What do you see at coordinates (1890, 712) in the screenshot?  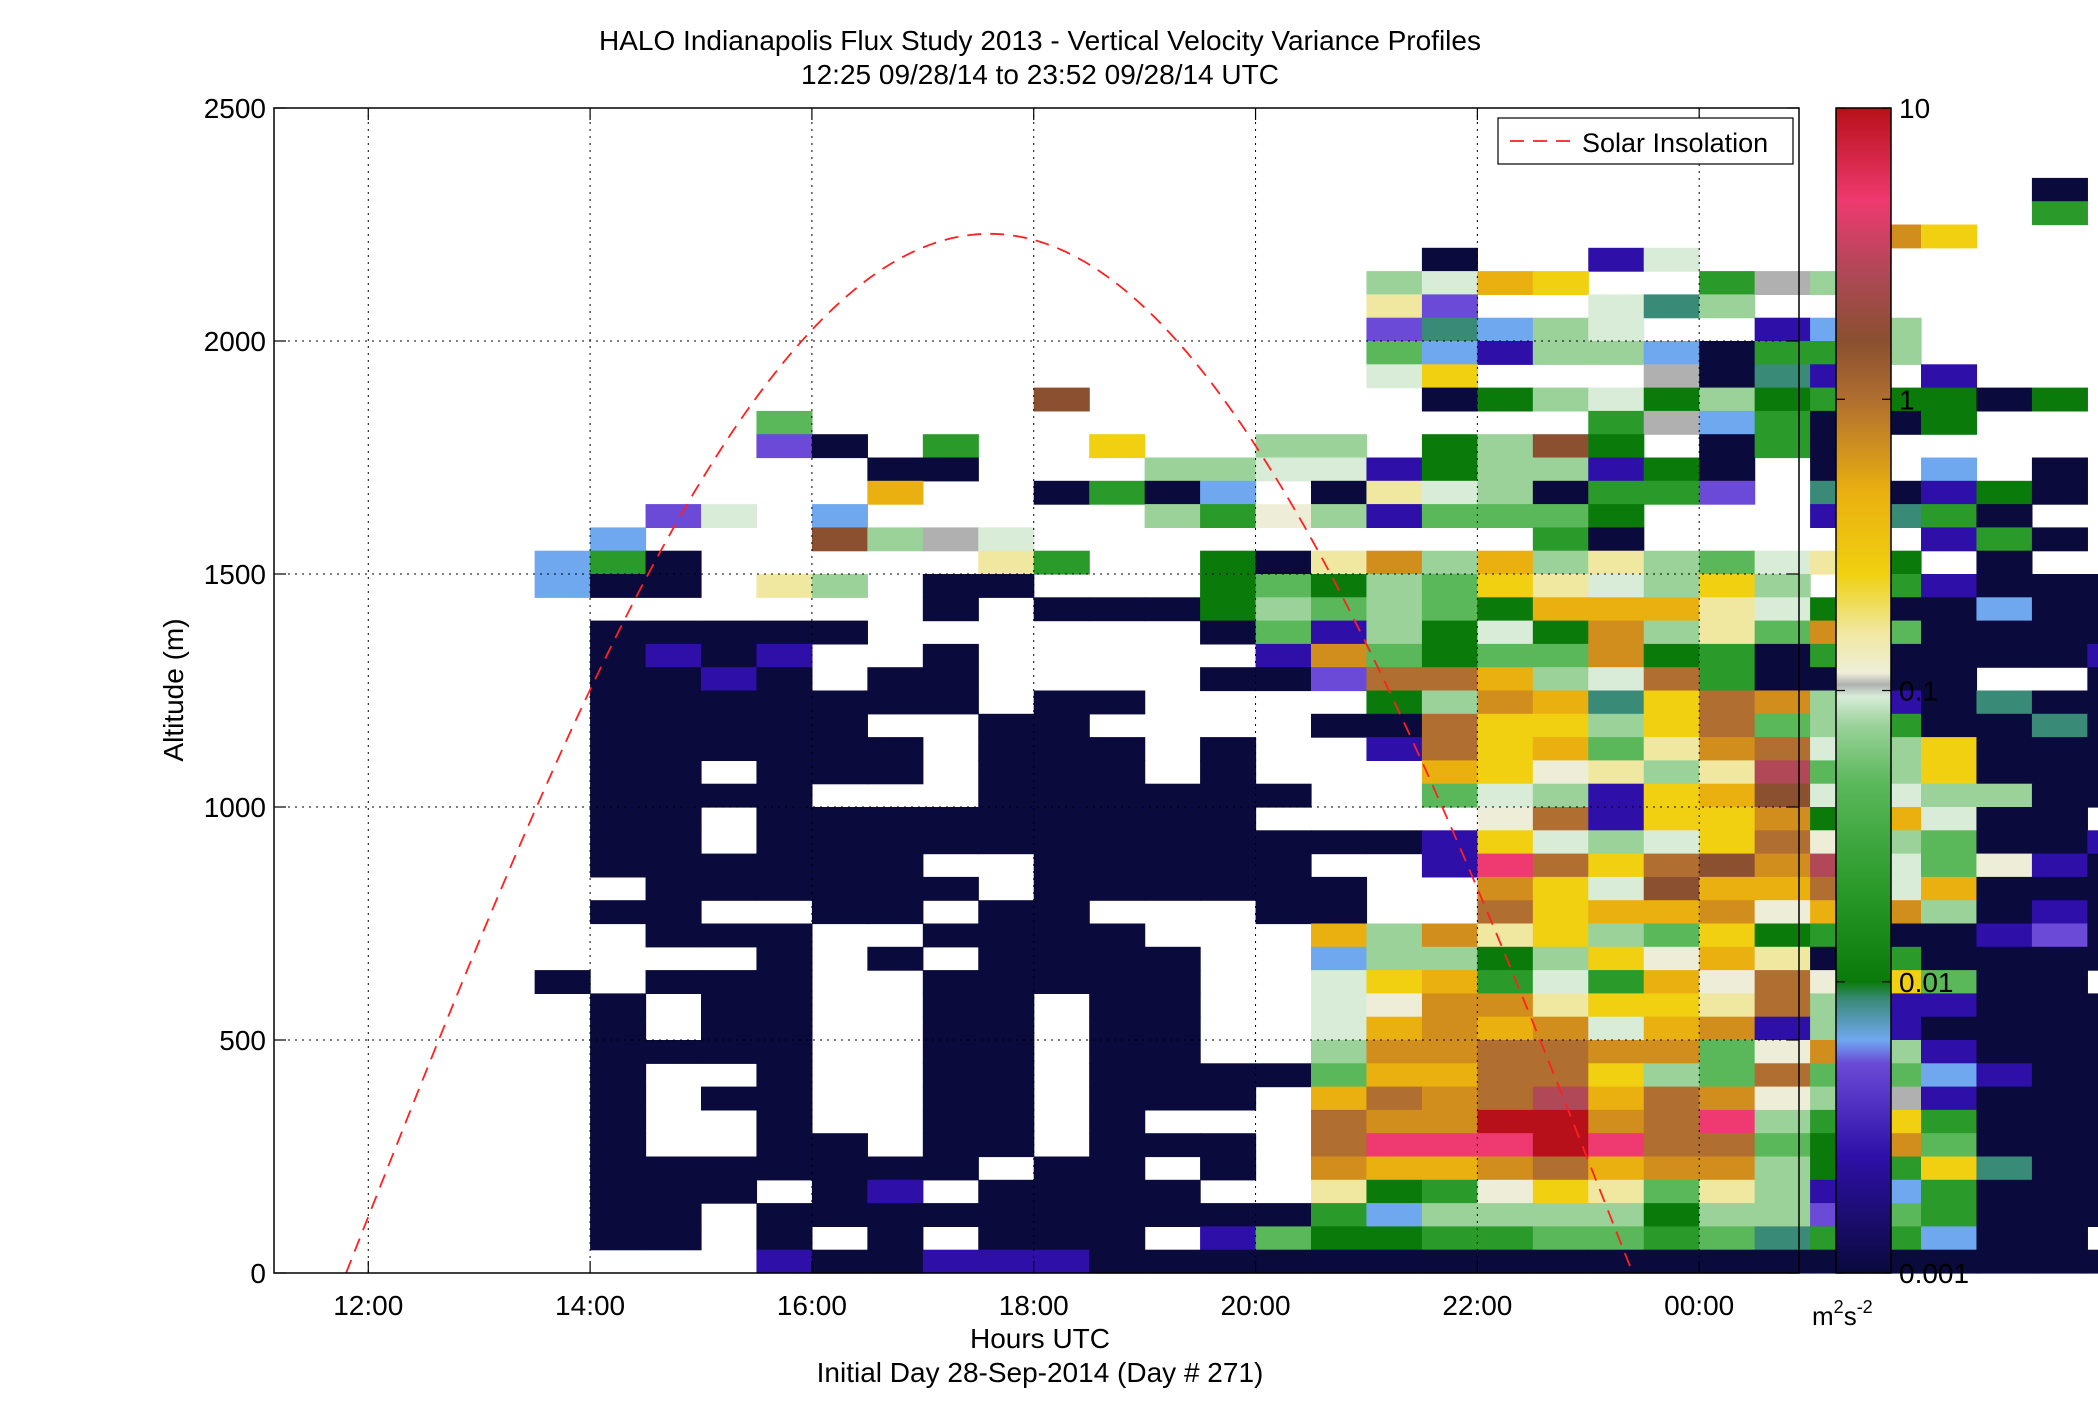 I see `colorbar: 0.001 0.01 0.1 1 10 m2s-2` at bounding box center [1890, 712].